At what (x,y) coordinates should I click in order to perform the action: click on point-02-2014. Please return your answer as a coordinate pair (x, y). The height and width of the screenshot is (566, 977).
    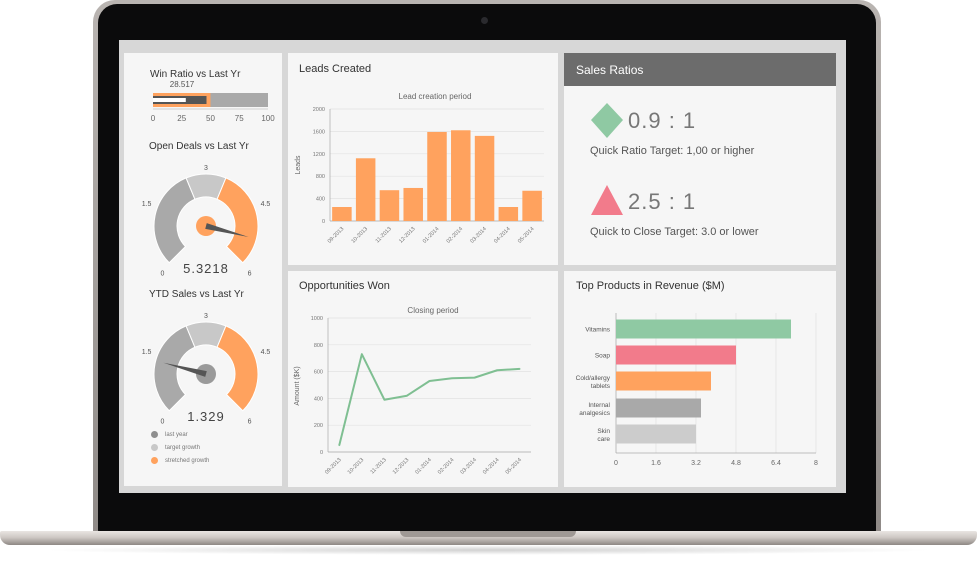
    Looking at the image, I should click on (452, 378).